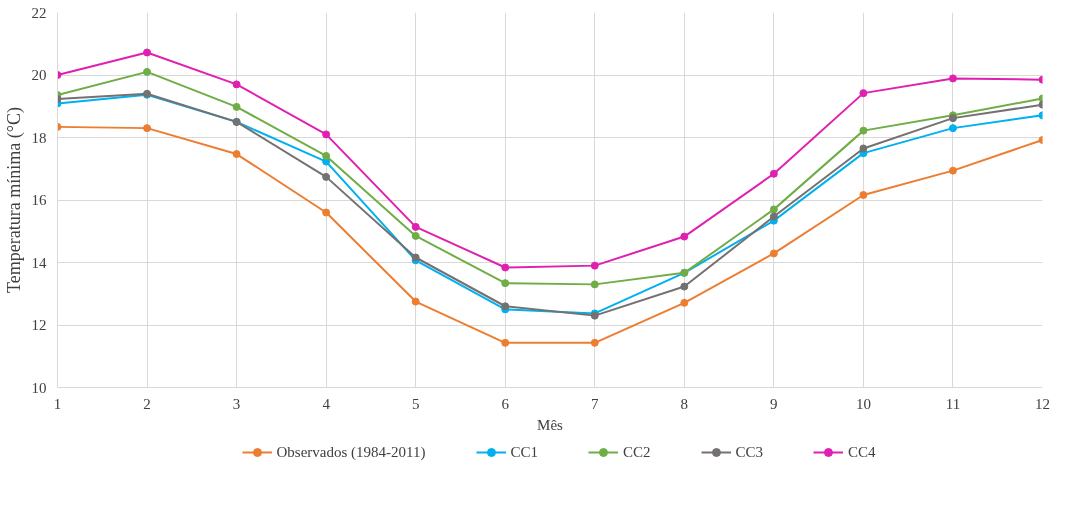  I want to click on legend-label: CC2, so click(636, 452).